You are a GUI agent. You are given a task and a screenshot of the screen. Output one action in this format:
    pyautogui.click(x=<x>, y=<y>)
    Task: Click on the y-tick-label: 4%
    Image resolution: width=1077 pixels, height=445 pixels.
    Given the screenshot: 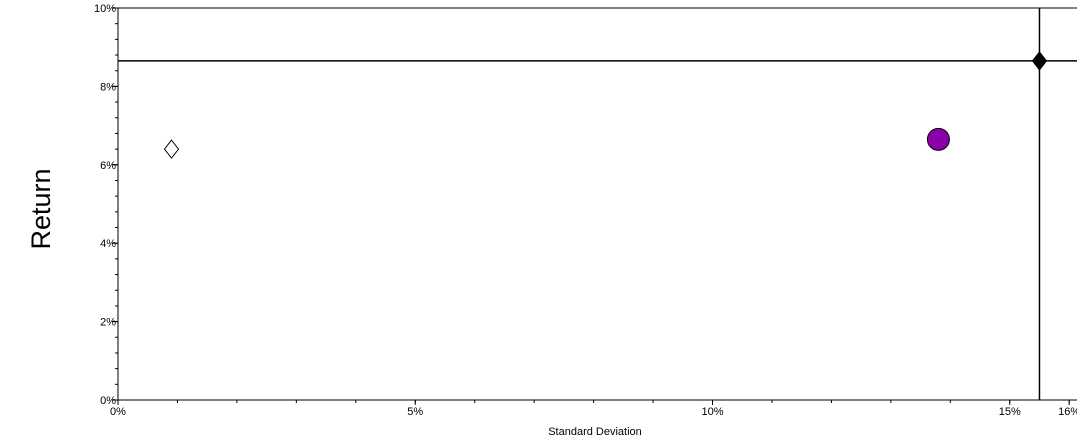 What is the action you would take?
    pyautogui.click(x=108, y=244)
    